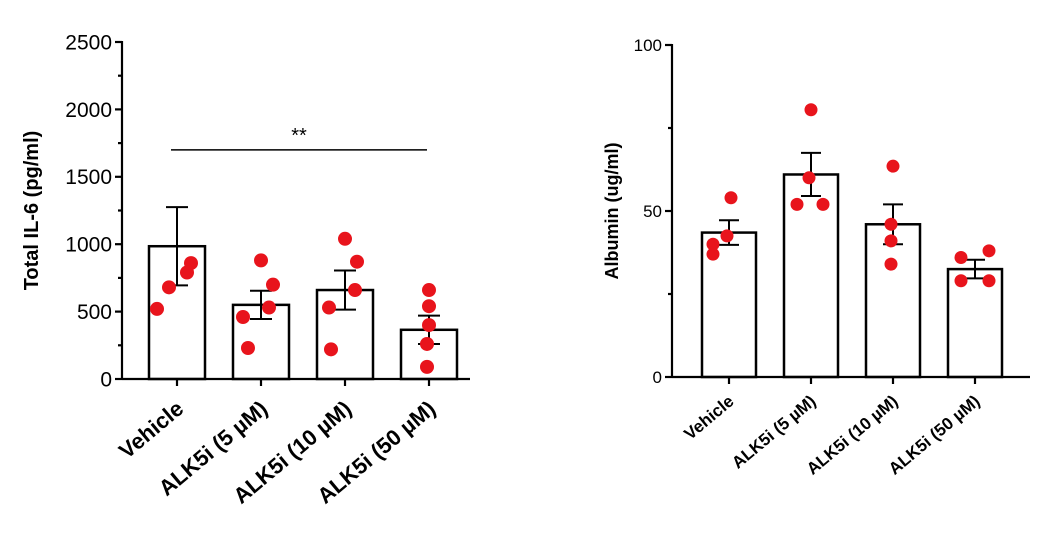 Image resolution: width=1058 pixels, height=550 pixels. I want to click on y-tick-label: 1500, so click(88, 177).